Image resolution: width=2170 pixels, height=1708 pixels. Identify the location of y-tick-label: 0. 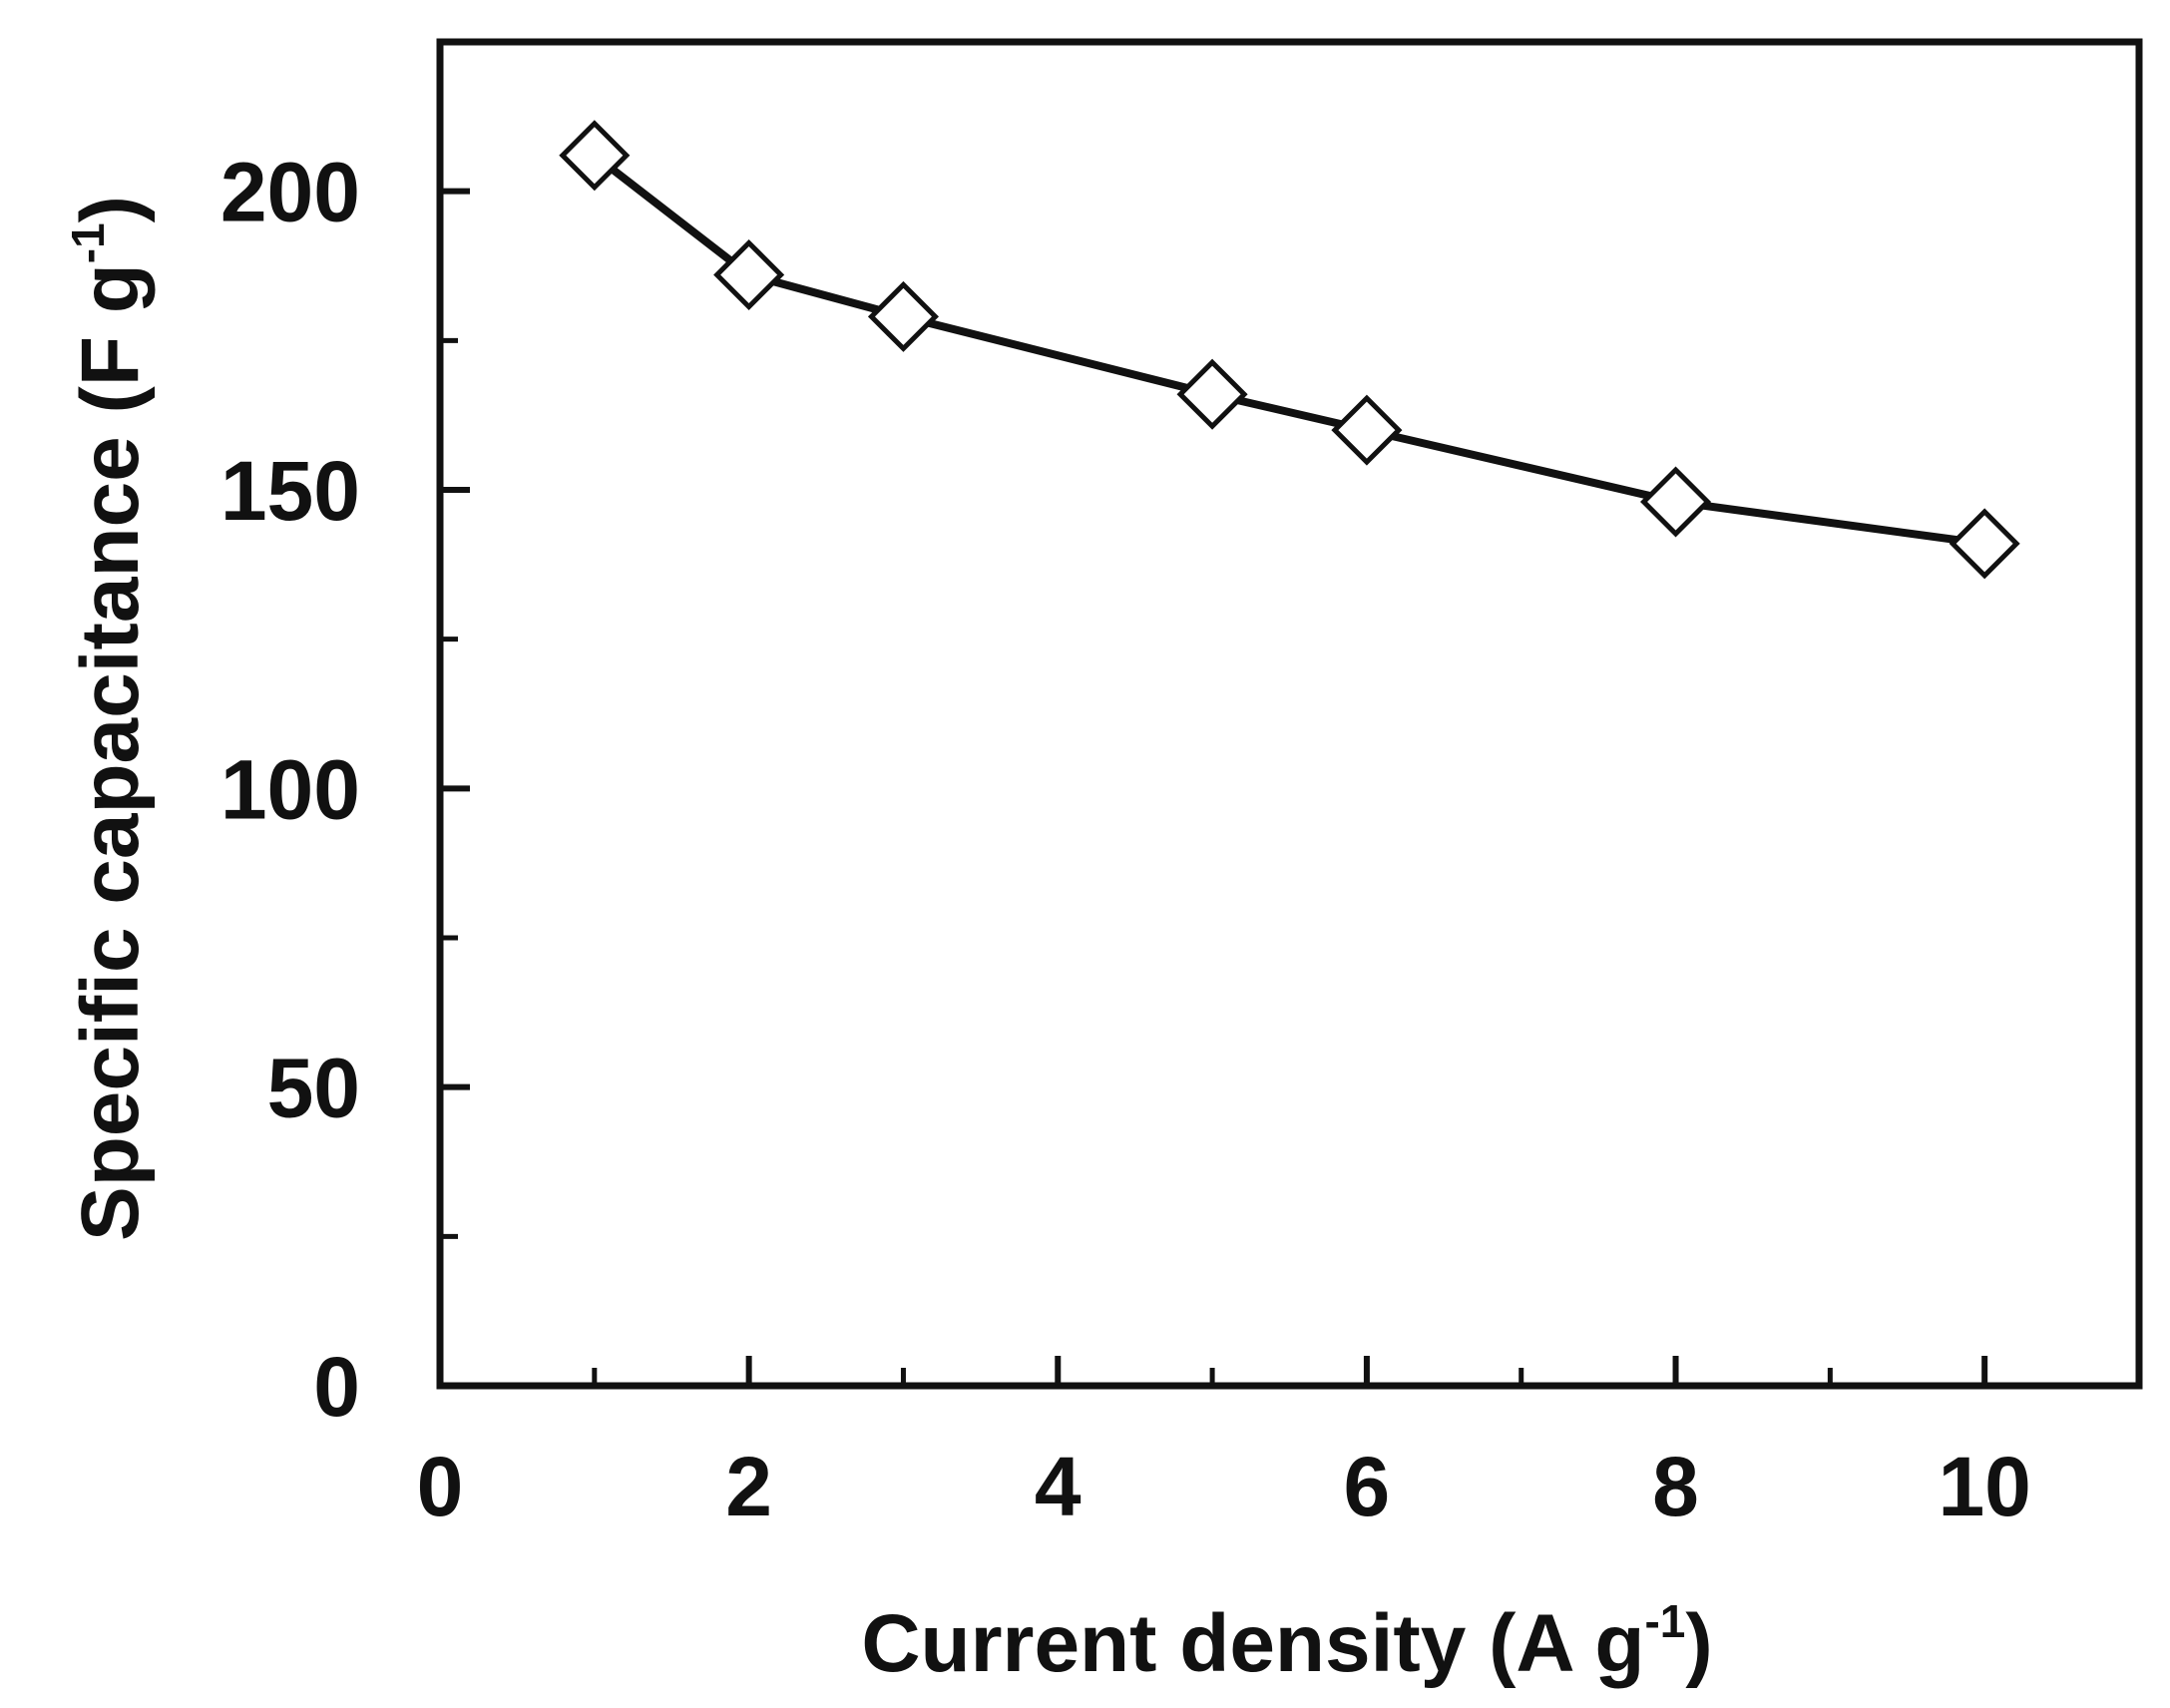
(336, 1387).